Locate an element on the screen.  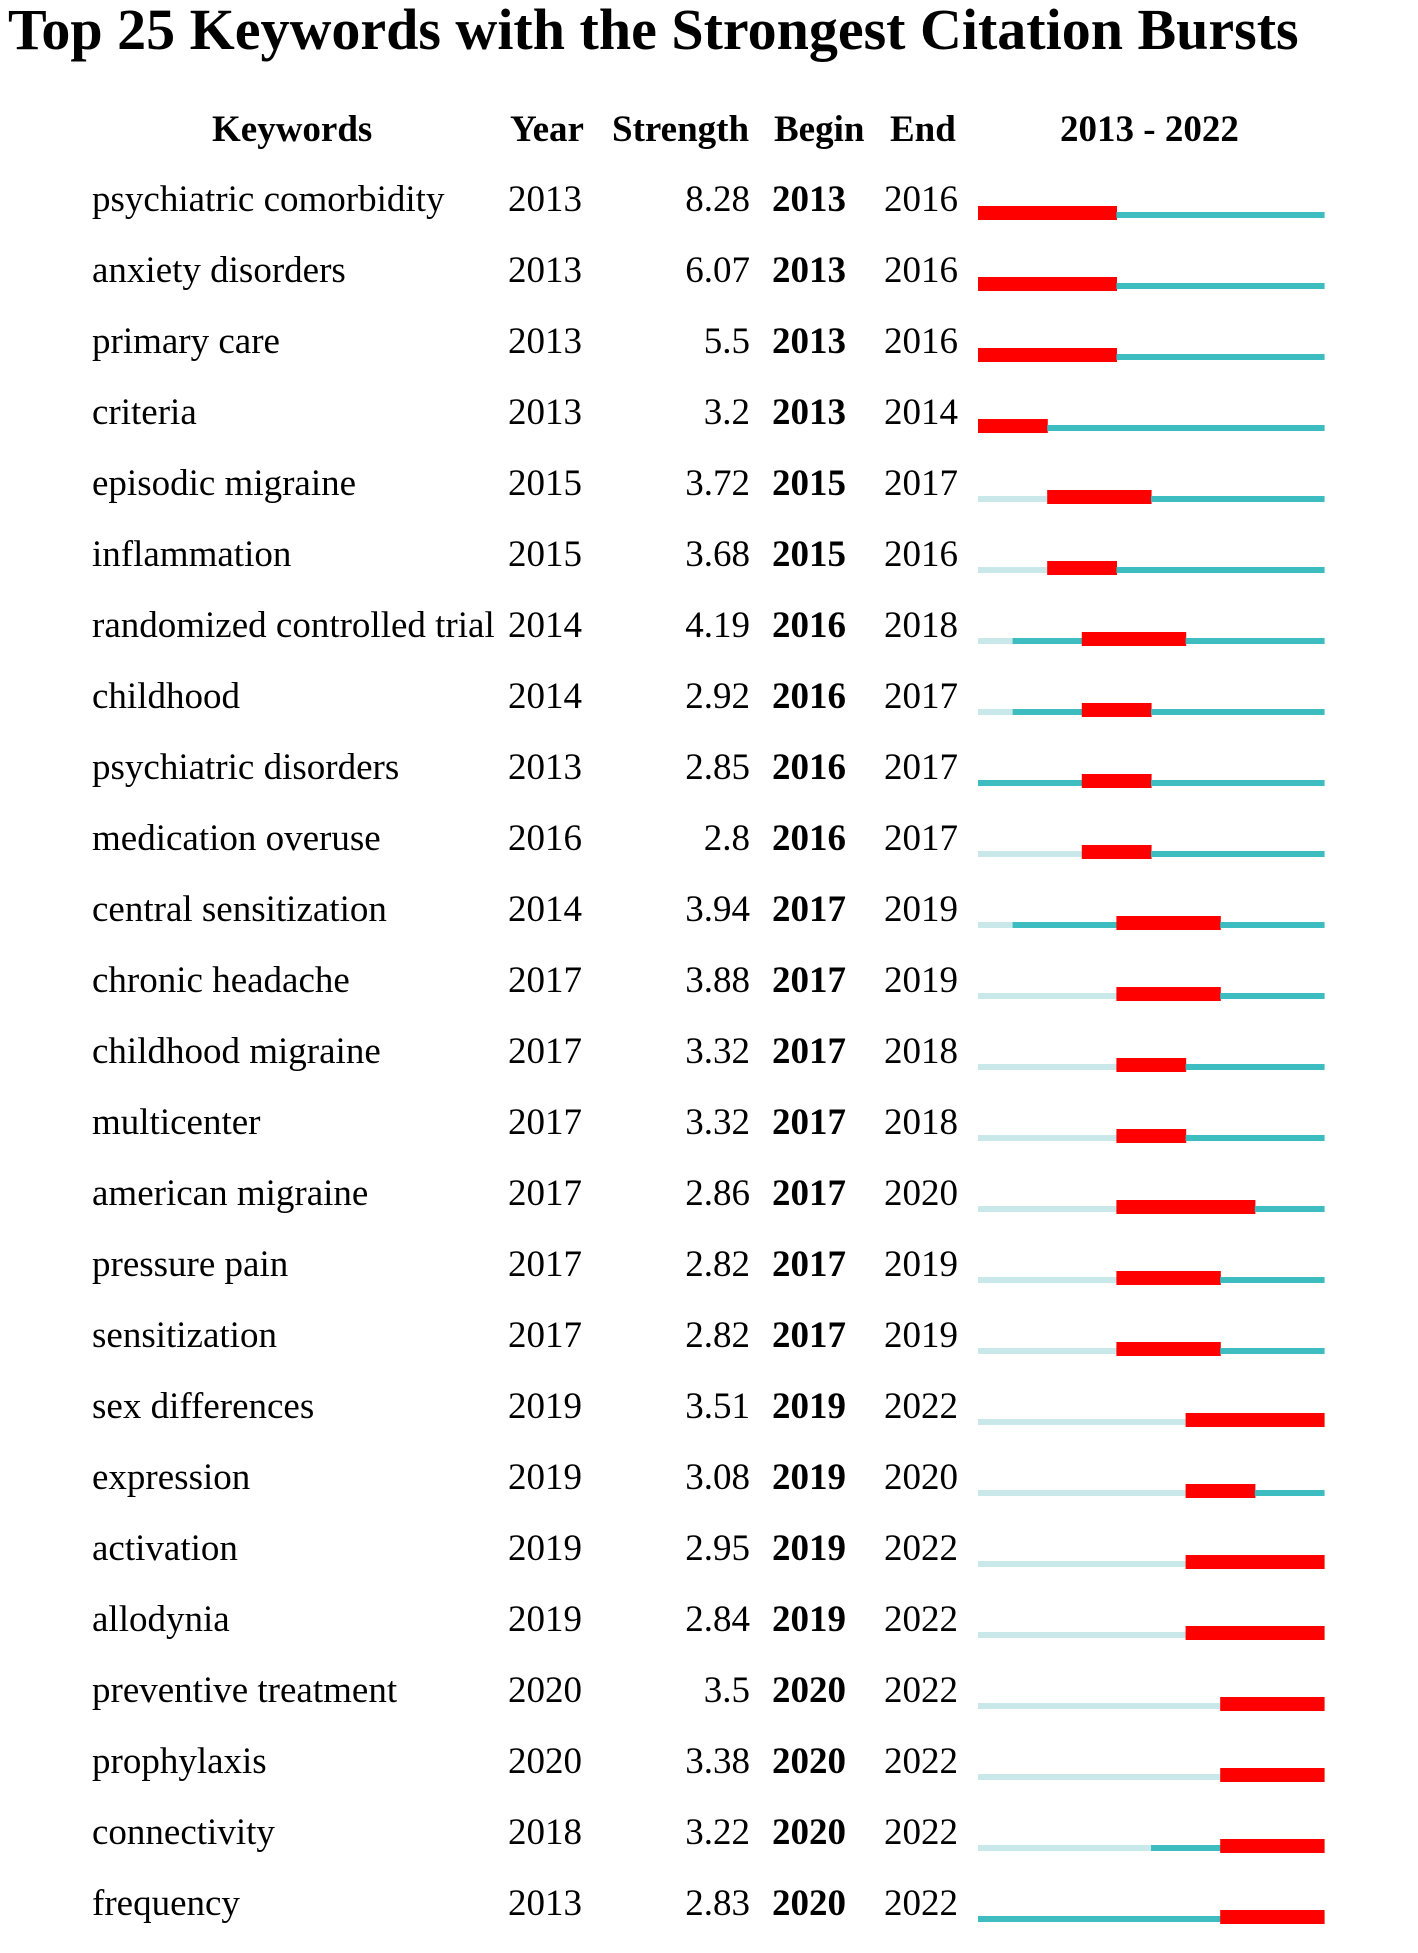
end-cell: 2016 is located at coordinates (921, 270).